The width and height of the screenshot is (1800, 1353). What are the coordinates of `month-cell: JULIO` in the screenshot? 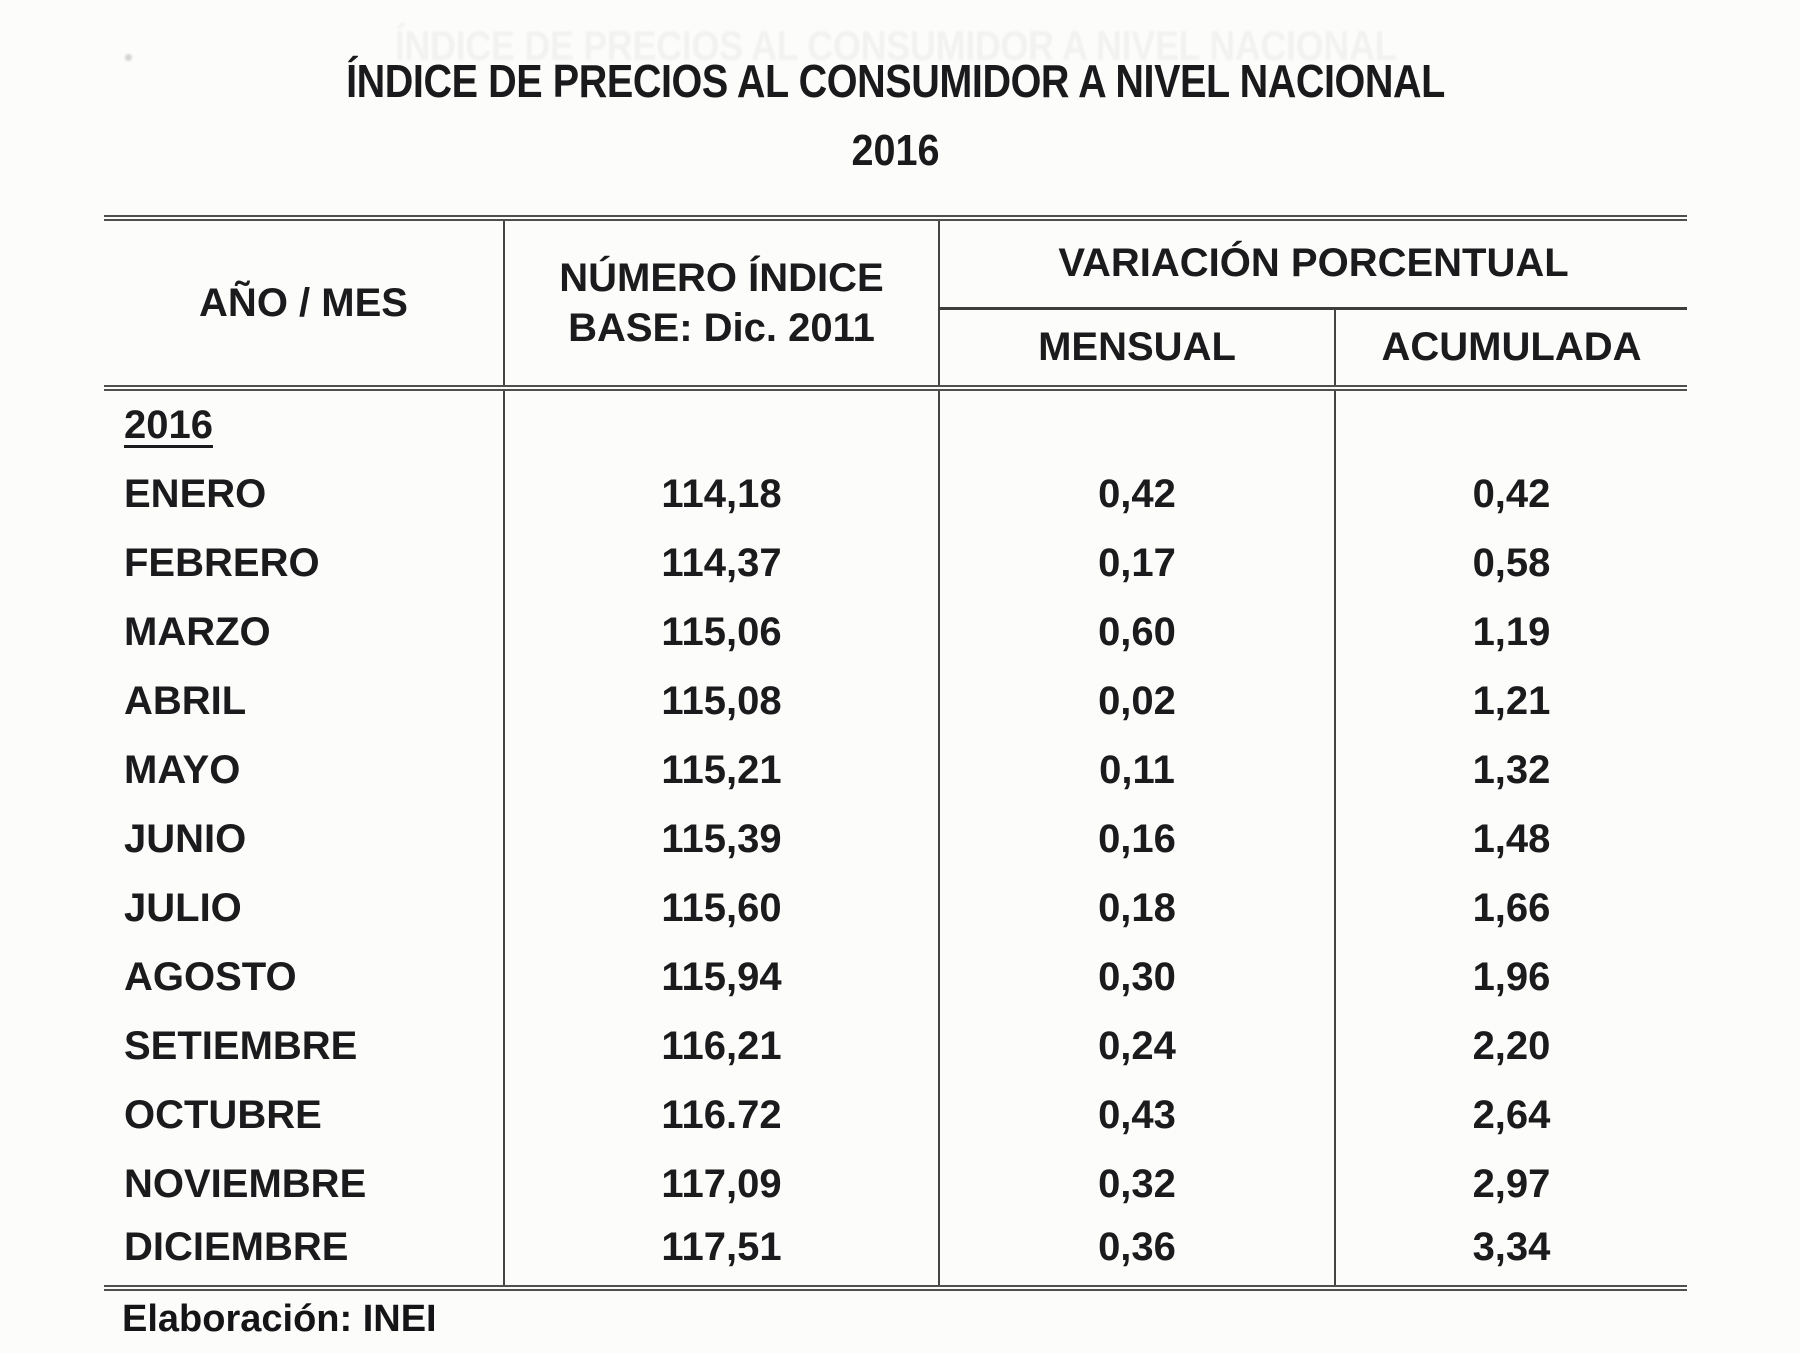 It's located at (304, 908).